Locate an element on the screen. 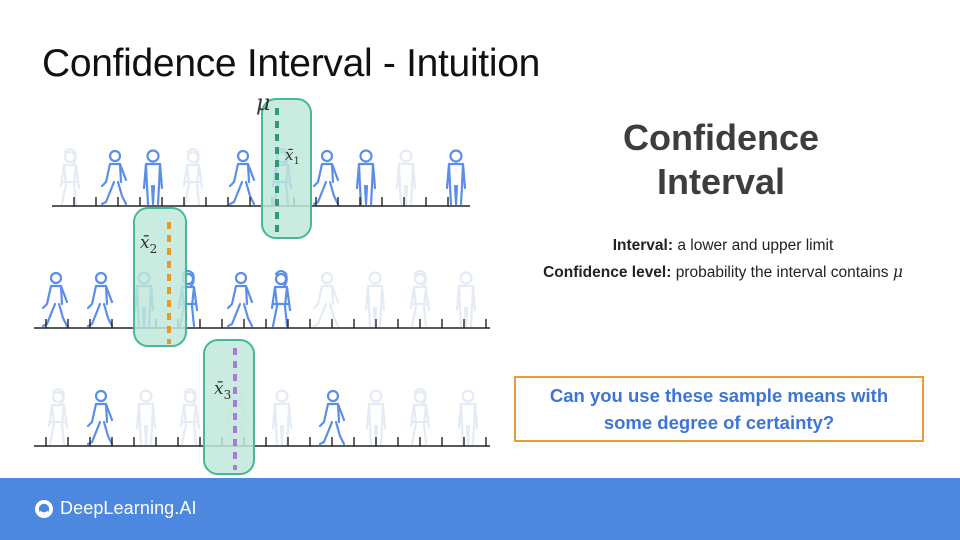 The height and width of the screenshot is (540, 960). confidence-level-term: Confidence level: is located at coordinates (607, 272).